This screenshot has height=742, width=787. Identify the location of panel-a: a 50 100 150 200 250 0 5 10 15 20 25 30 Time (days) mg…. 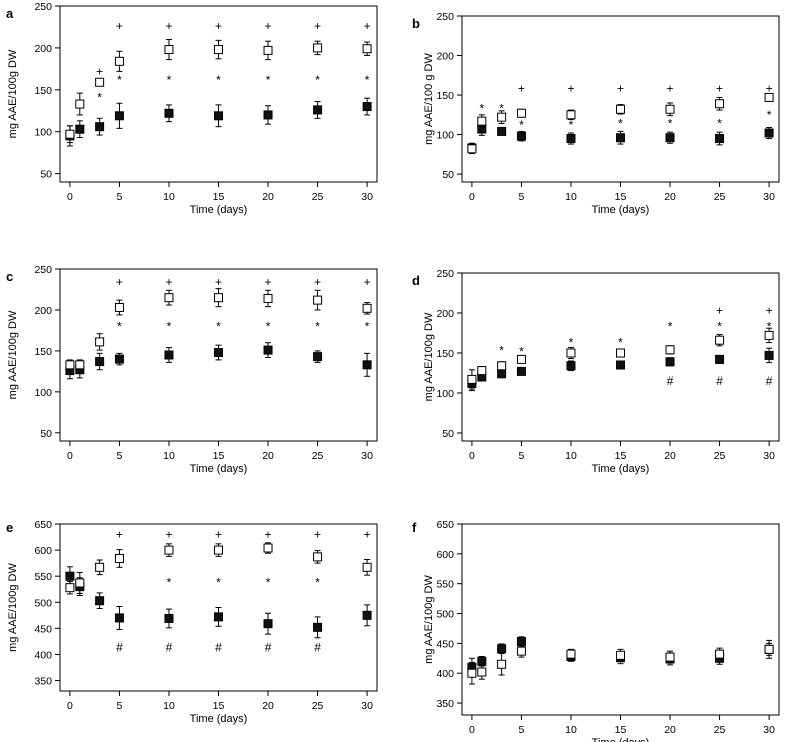
(192, 108).